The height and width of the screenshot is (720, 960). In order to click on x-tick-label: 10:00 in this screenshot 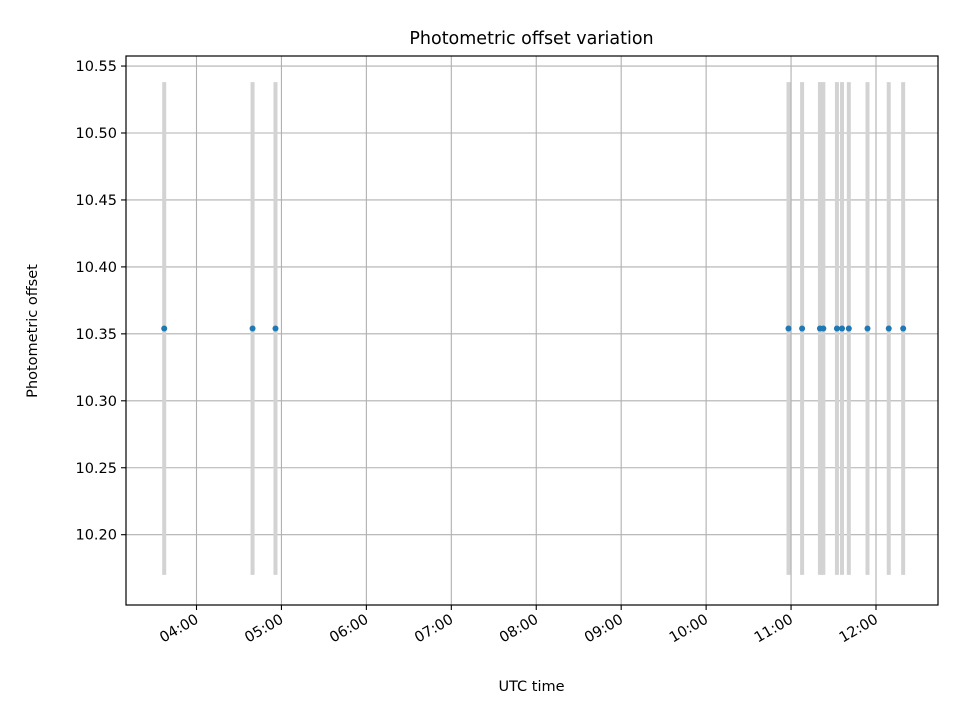, I will do `click(689, 629)`.